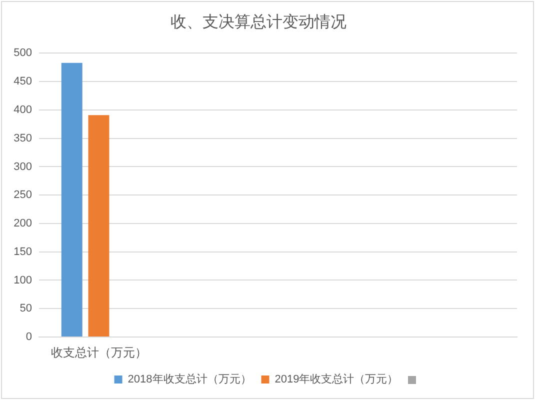  I want to click on y-tick-label: 0, so click(29, 337).